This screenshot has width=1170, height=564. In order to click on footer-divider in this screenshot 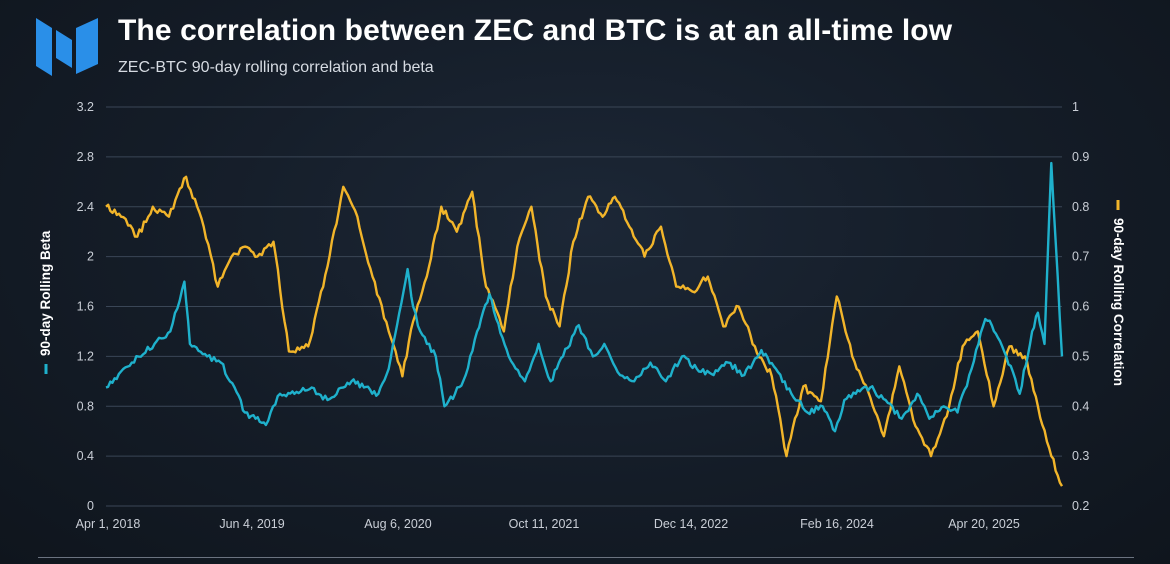, I will do `click(586, 557)`.